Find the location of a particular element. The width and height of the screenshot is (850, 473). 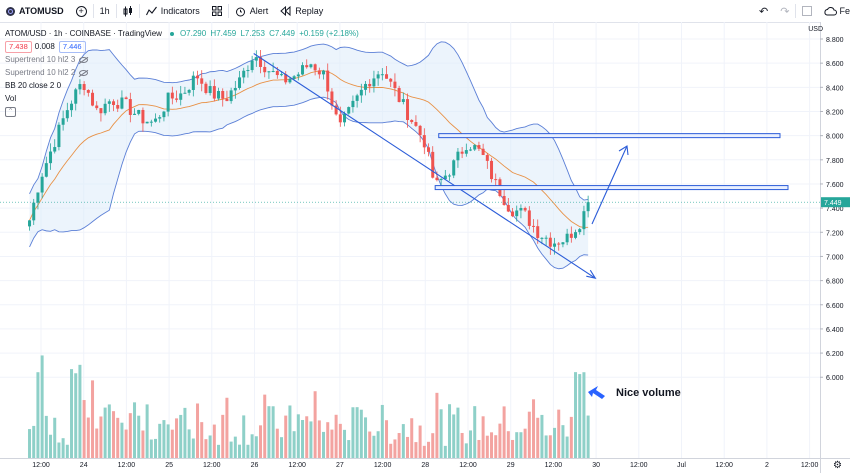

interval-button: 1h is located at coordinates (105, 11).